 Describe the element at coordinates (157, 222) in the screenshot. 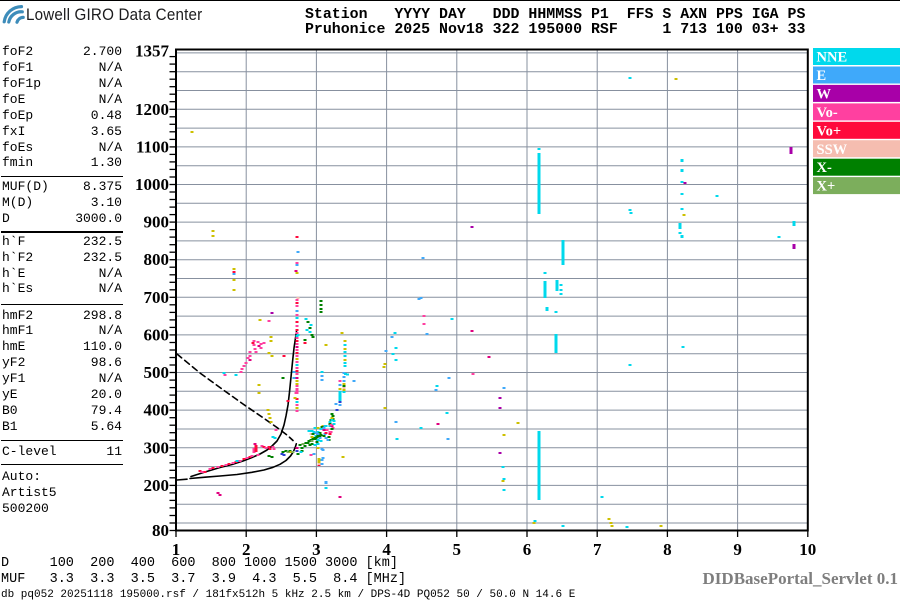

I see `svg-text: 900` at that location.